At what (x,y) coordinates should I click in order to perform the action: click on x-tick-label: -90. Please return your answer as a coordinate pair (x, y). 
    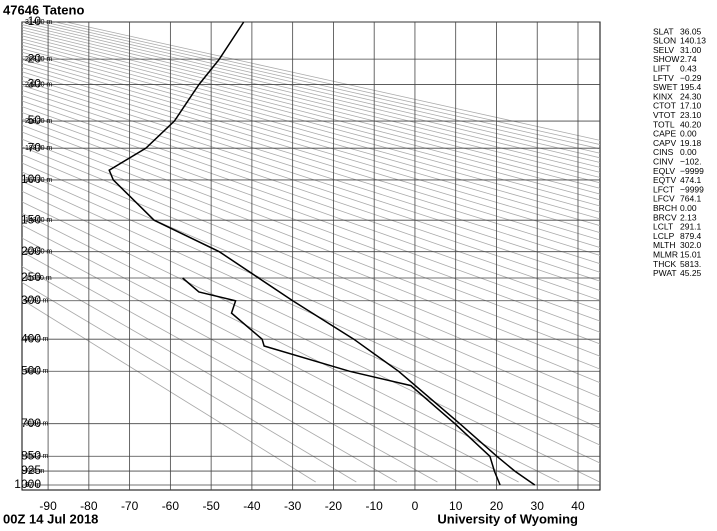
    Looking at the image, I should click on (48, 506).